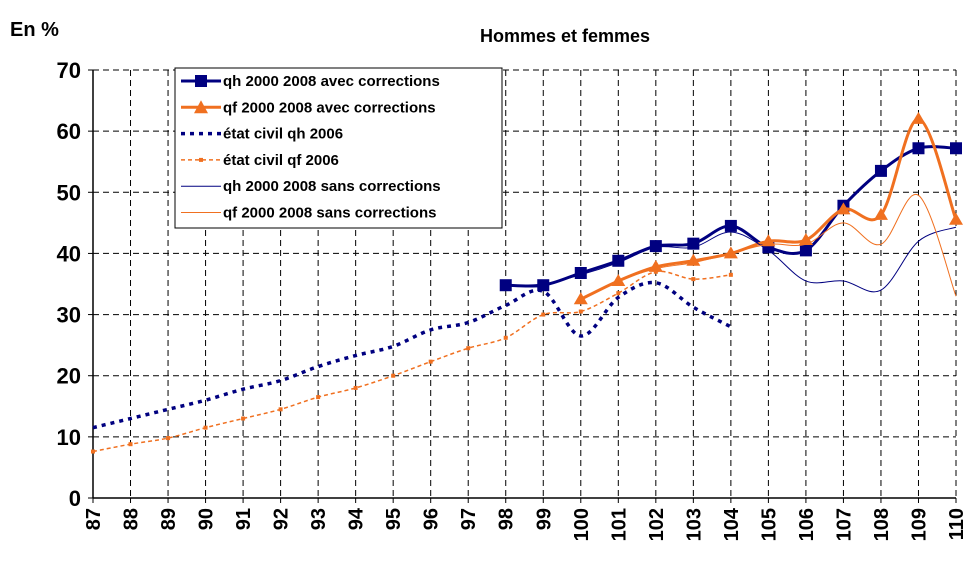 This screenshot has width=964, height=563. I want to click on x-tick-label: 101, so click(619, 524).